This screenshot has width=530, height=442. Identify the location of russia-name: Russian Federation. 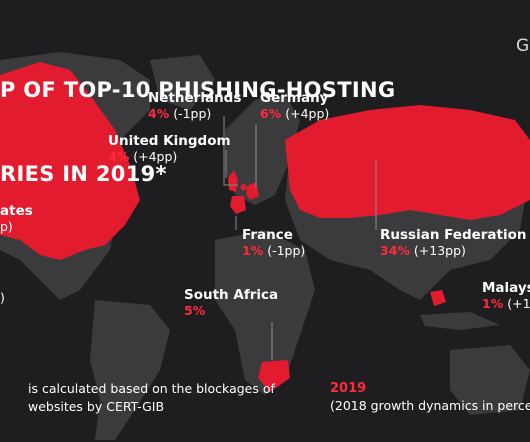
(453, 235).